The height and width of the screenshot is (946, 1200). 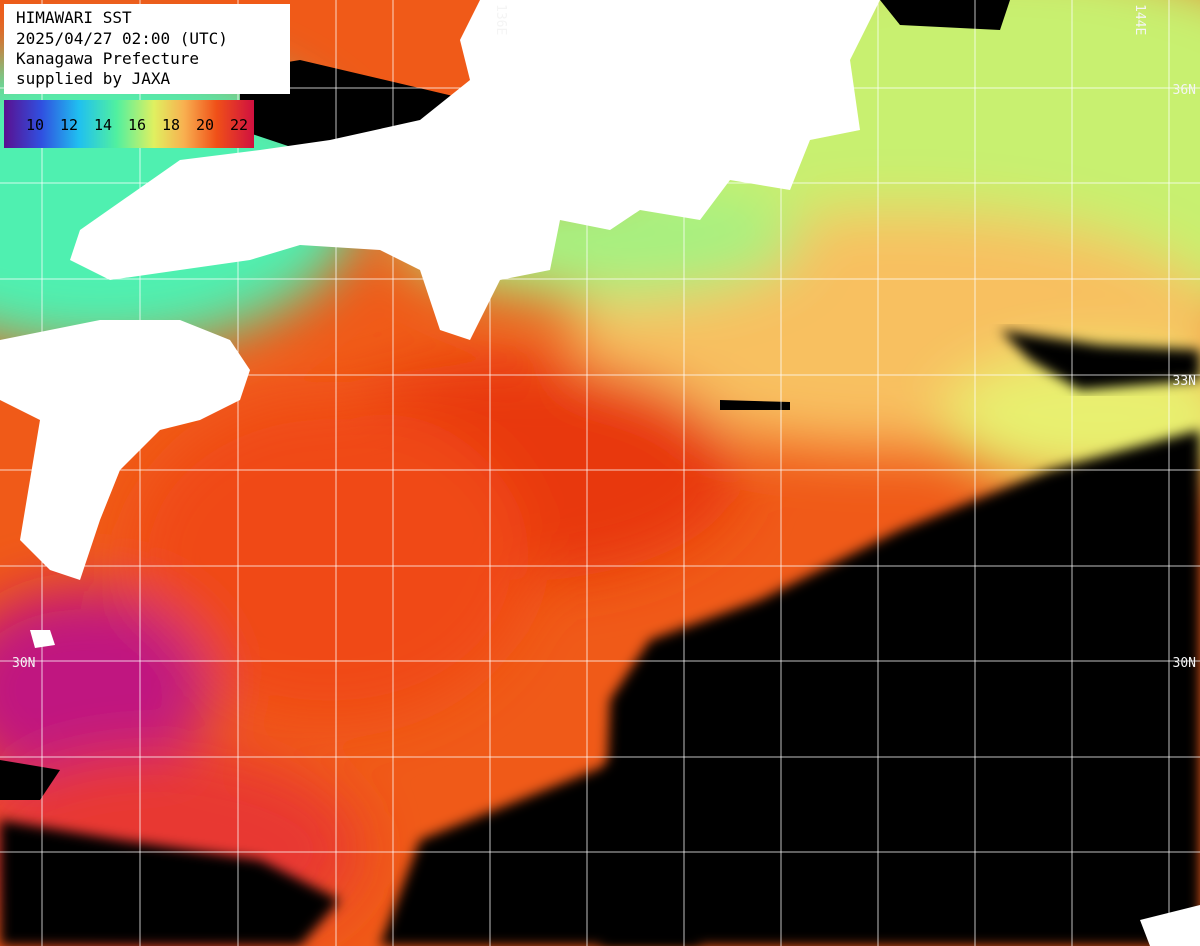 I want to click on header-line: supplied by JAXA, so click(x=93, y=78).